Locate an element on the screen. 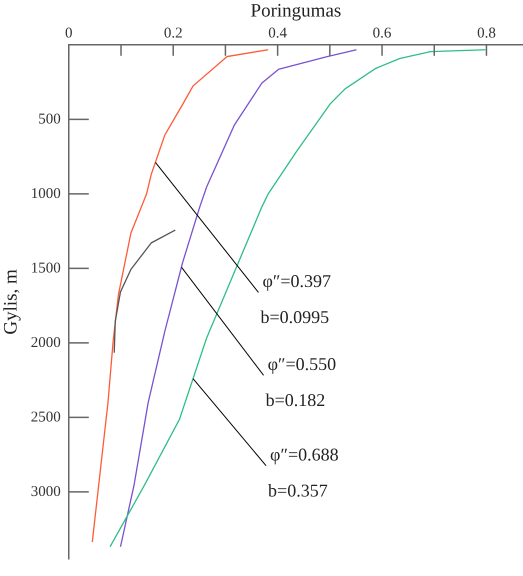  y-tick-label: 1500 is located at coordinates (45, 268).